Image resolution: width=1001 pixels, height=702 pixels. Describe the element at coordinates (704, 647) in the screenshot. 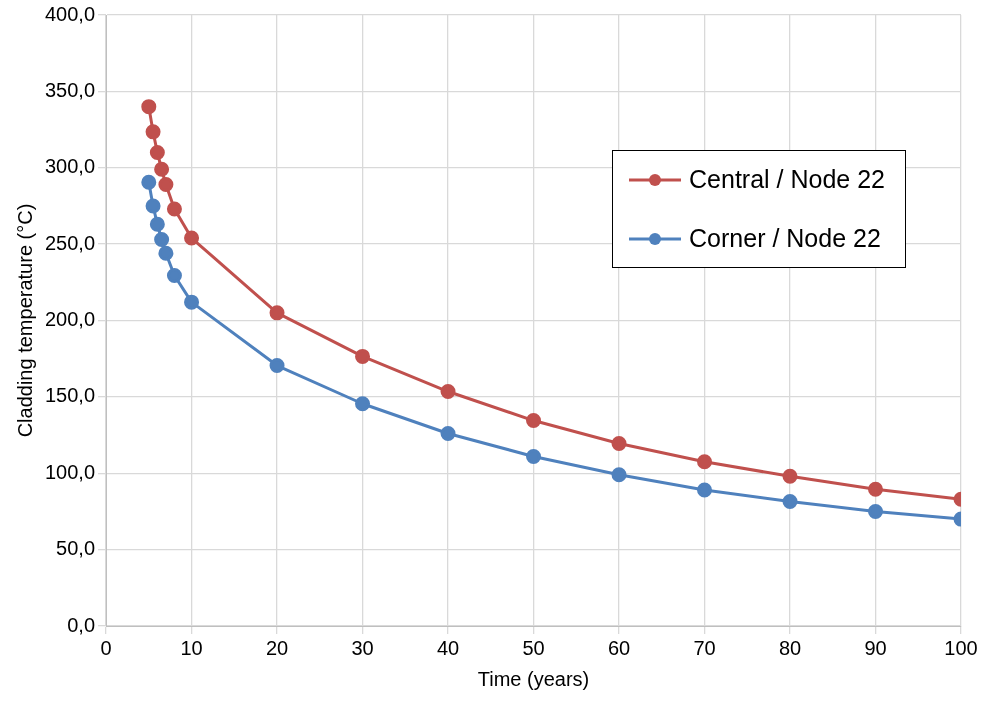

I see `x-tick-label: 70` at that location.